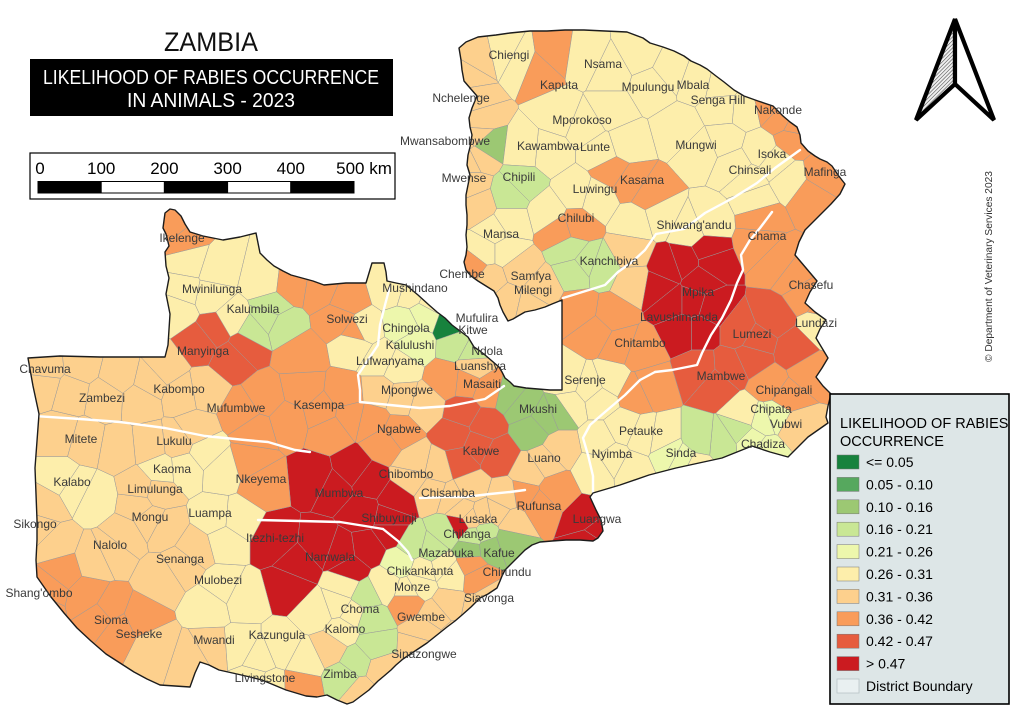  I want to click on svg-text: Manyinga, so click(203, 351).